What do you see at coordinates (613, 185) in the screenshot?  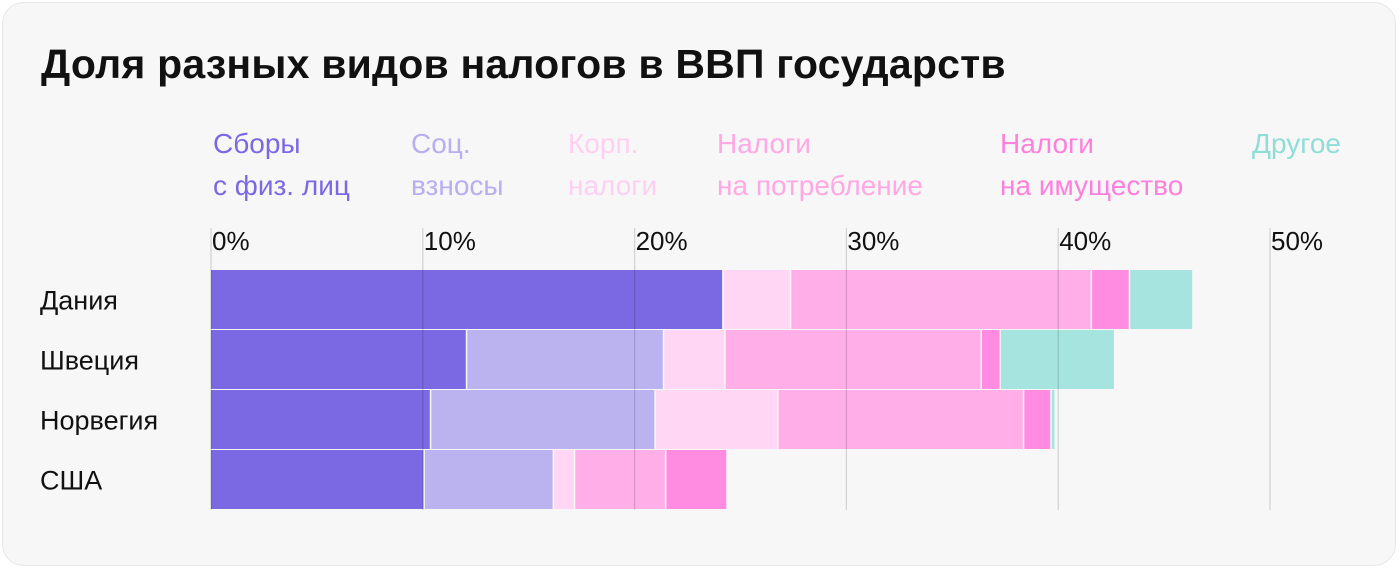 I see `legend-label-line: налоги` at bounding box center [613, 185].